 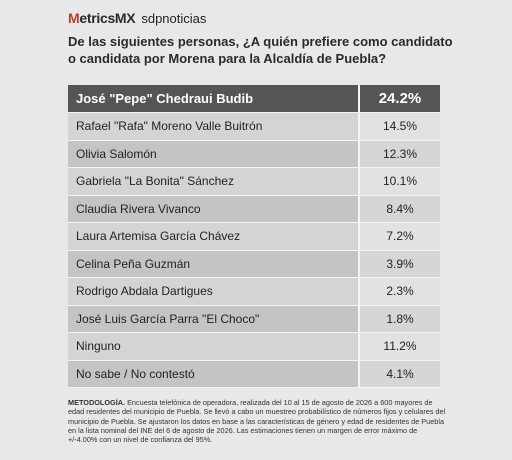 I want to click on brand: sdpnoticias, so click(x=174, y=18).